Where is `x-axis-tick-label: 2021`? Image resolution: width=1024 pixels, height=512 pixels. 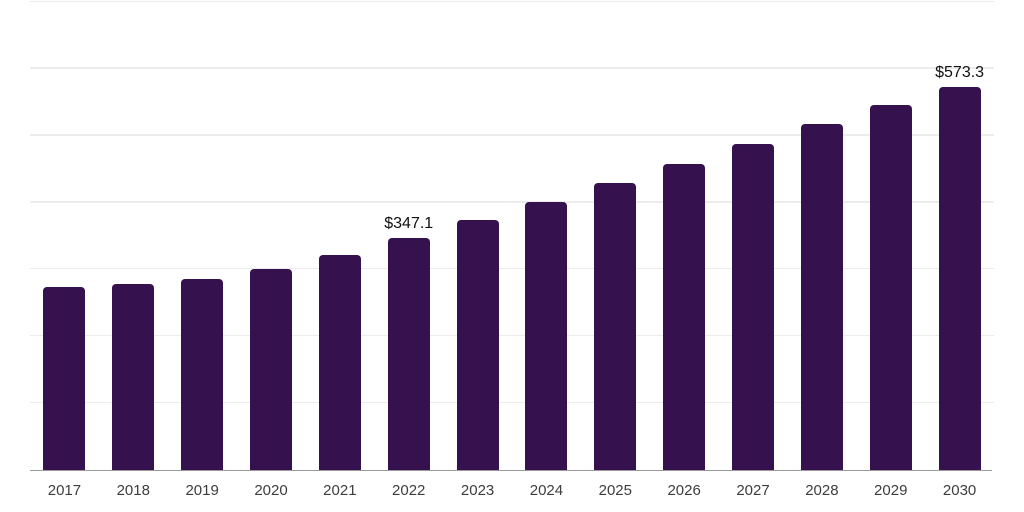 x-axis-tick-label: 2021 is located at coordinates (340, 490).